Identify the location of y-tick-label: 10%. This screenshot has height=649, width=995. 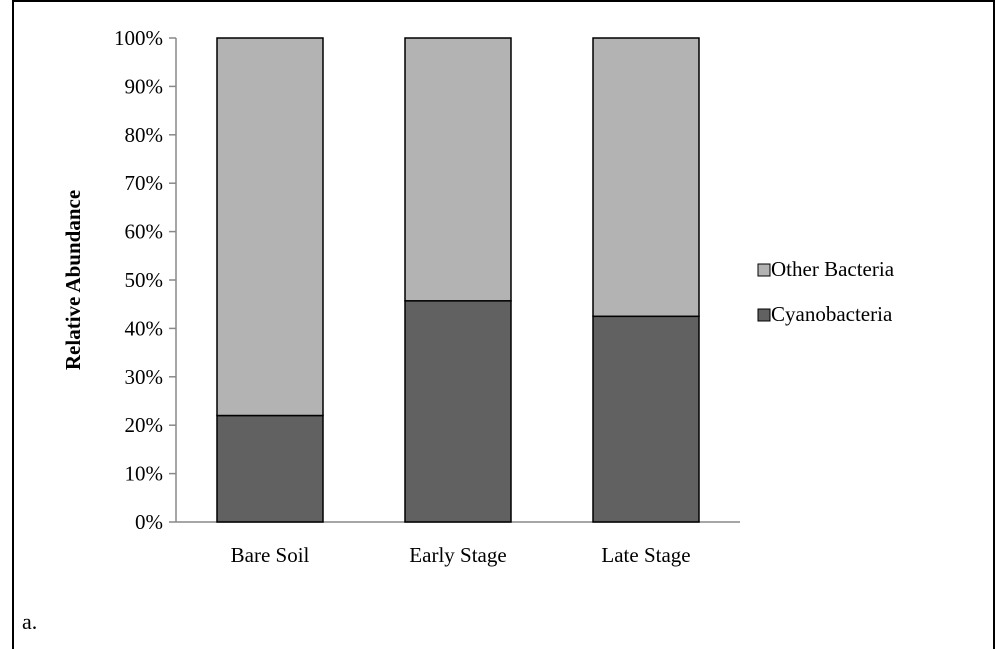
(144, 474).